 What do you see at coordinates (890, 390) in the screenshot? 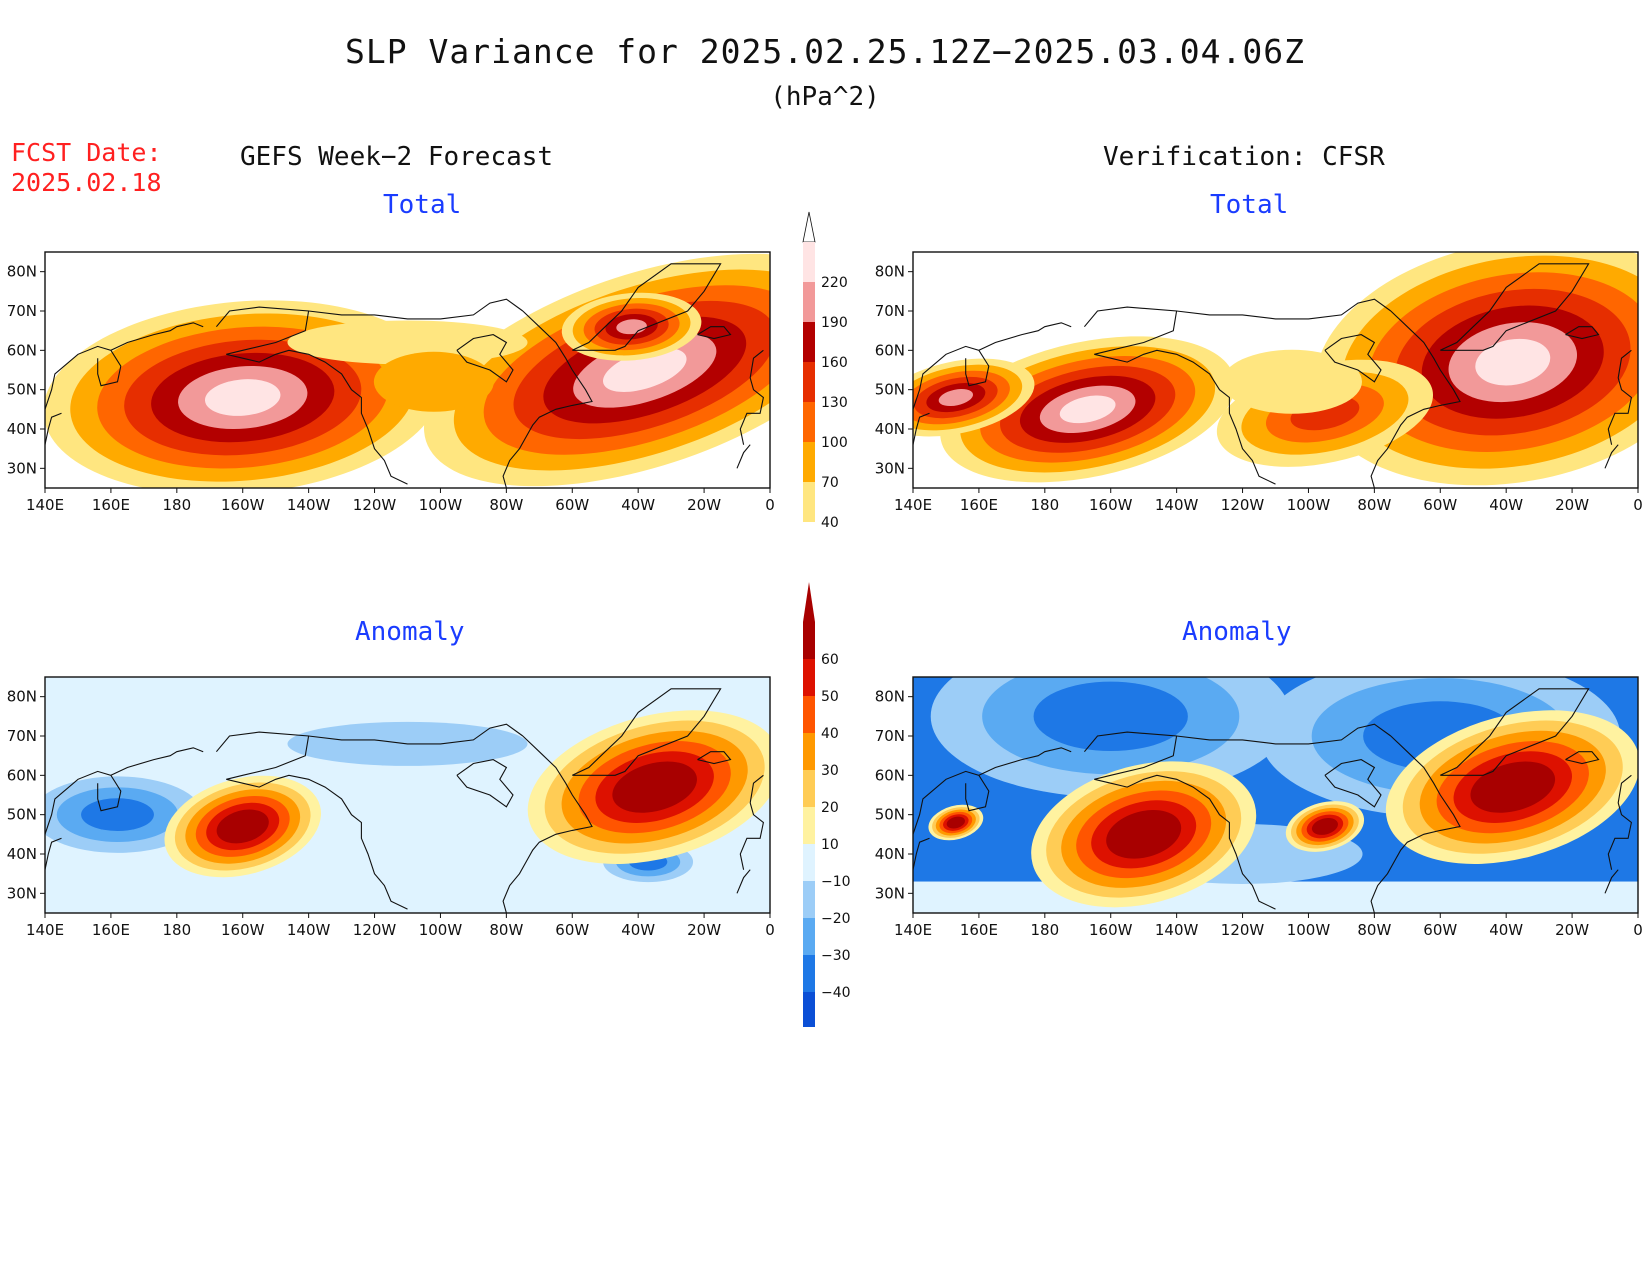
I see `y-tick-label: 50N` at bounding box center [890, 390].